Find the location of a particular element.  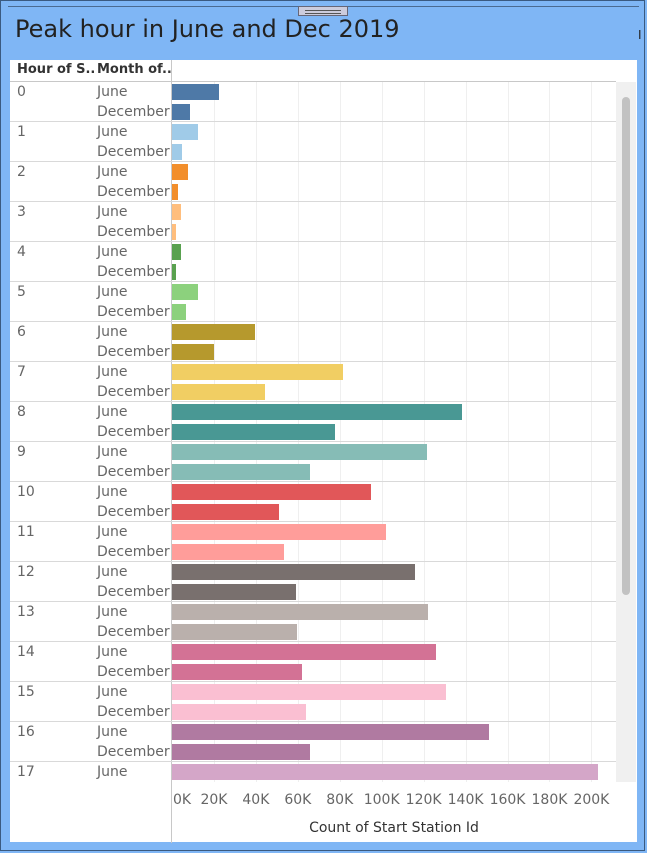

x-axis-title: Count of Start Station Id is located at coordinates (394, 828).